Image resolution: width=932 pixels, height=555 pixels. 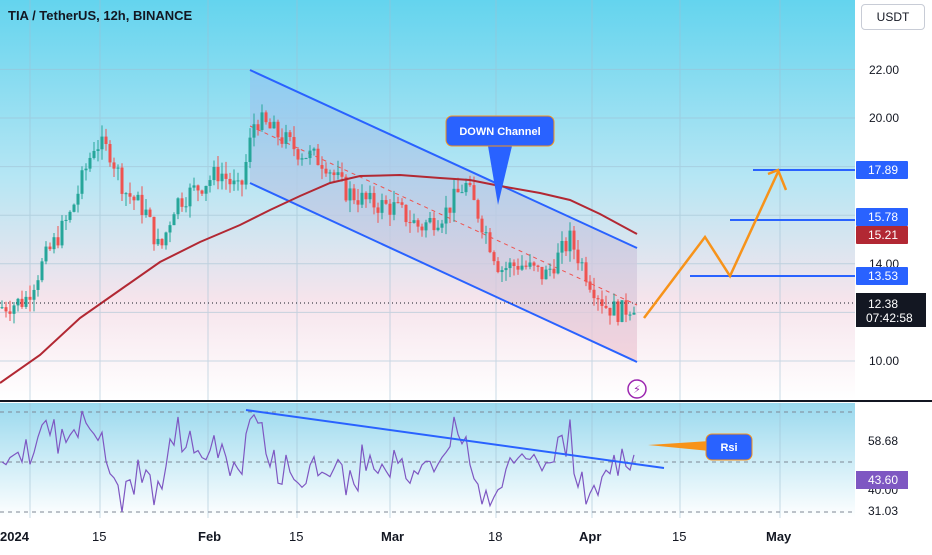 I want to click on time-tick-label: 18, so click(x=495, y=536).